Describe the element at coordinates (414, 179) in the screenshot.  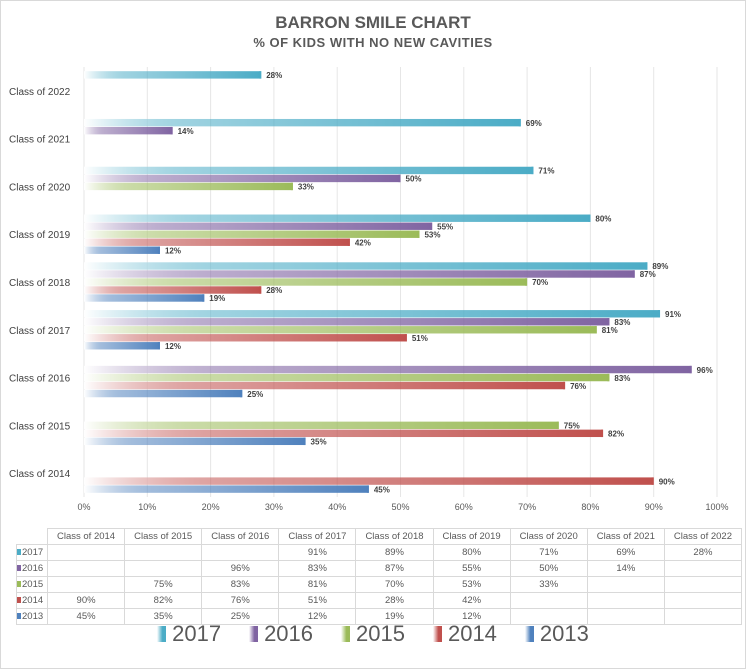
I see `data-label: 50%` at that location.